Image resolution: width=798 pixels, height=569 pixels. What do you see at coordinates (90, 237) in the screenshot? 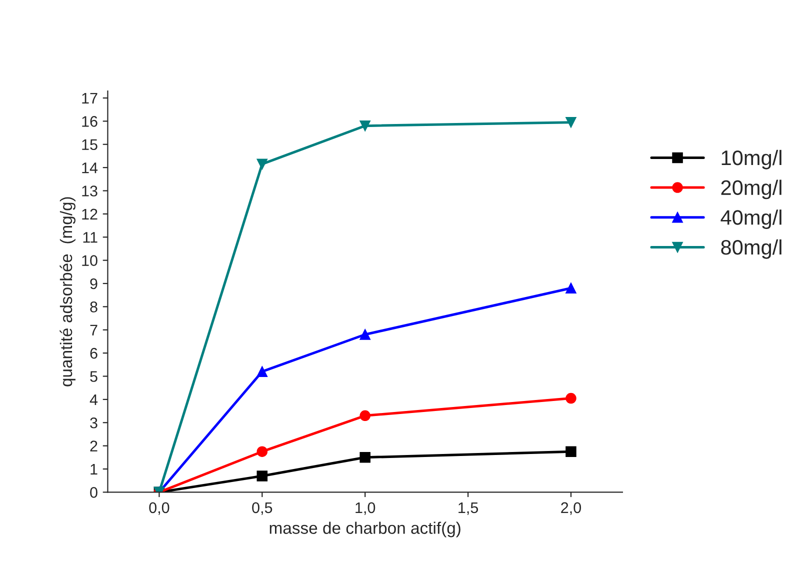
I see `y-tick-label: 11` at bounding box center [90, 237].